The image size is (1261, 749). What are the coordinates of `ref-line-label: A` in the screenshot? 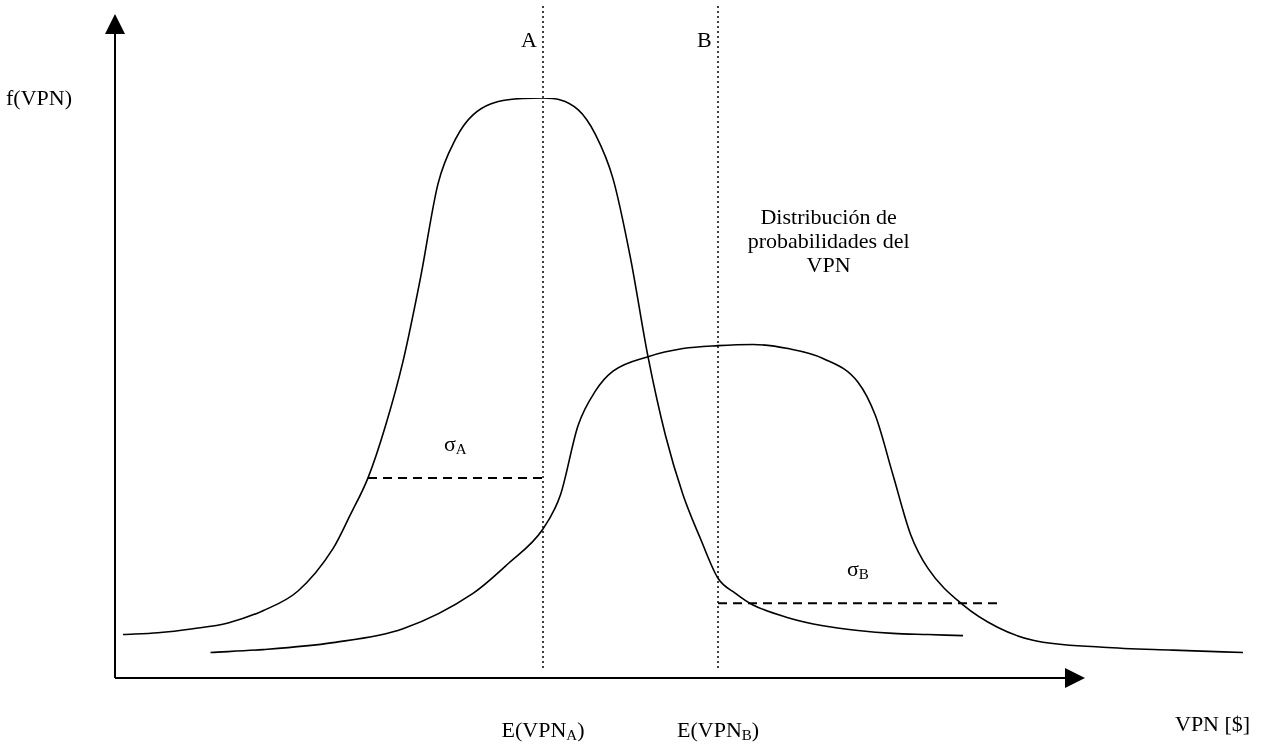 It's located at (529, 40).